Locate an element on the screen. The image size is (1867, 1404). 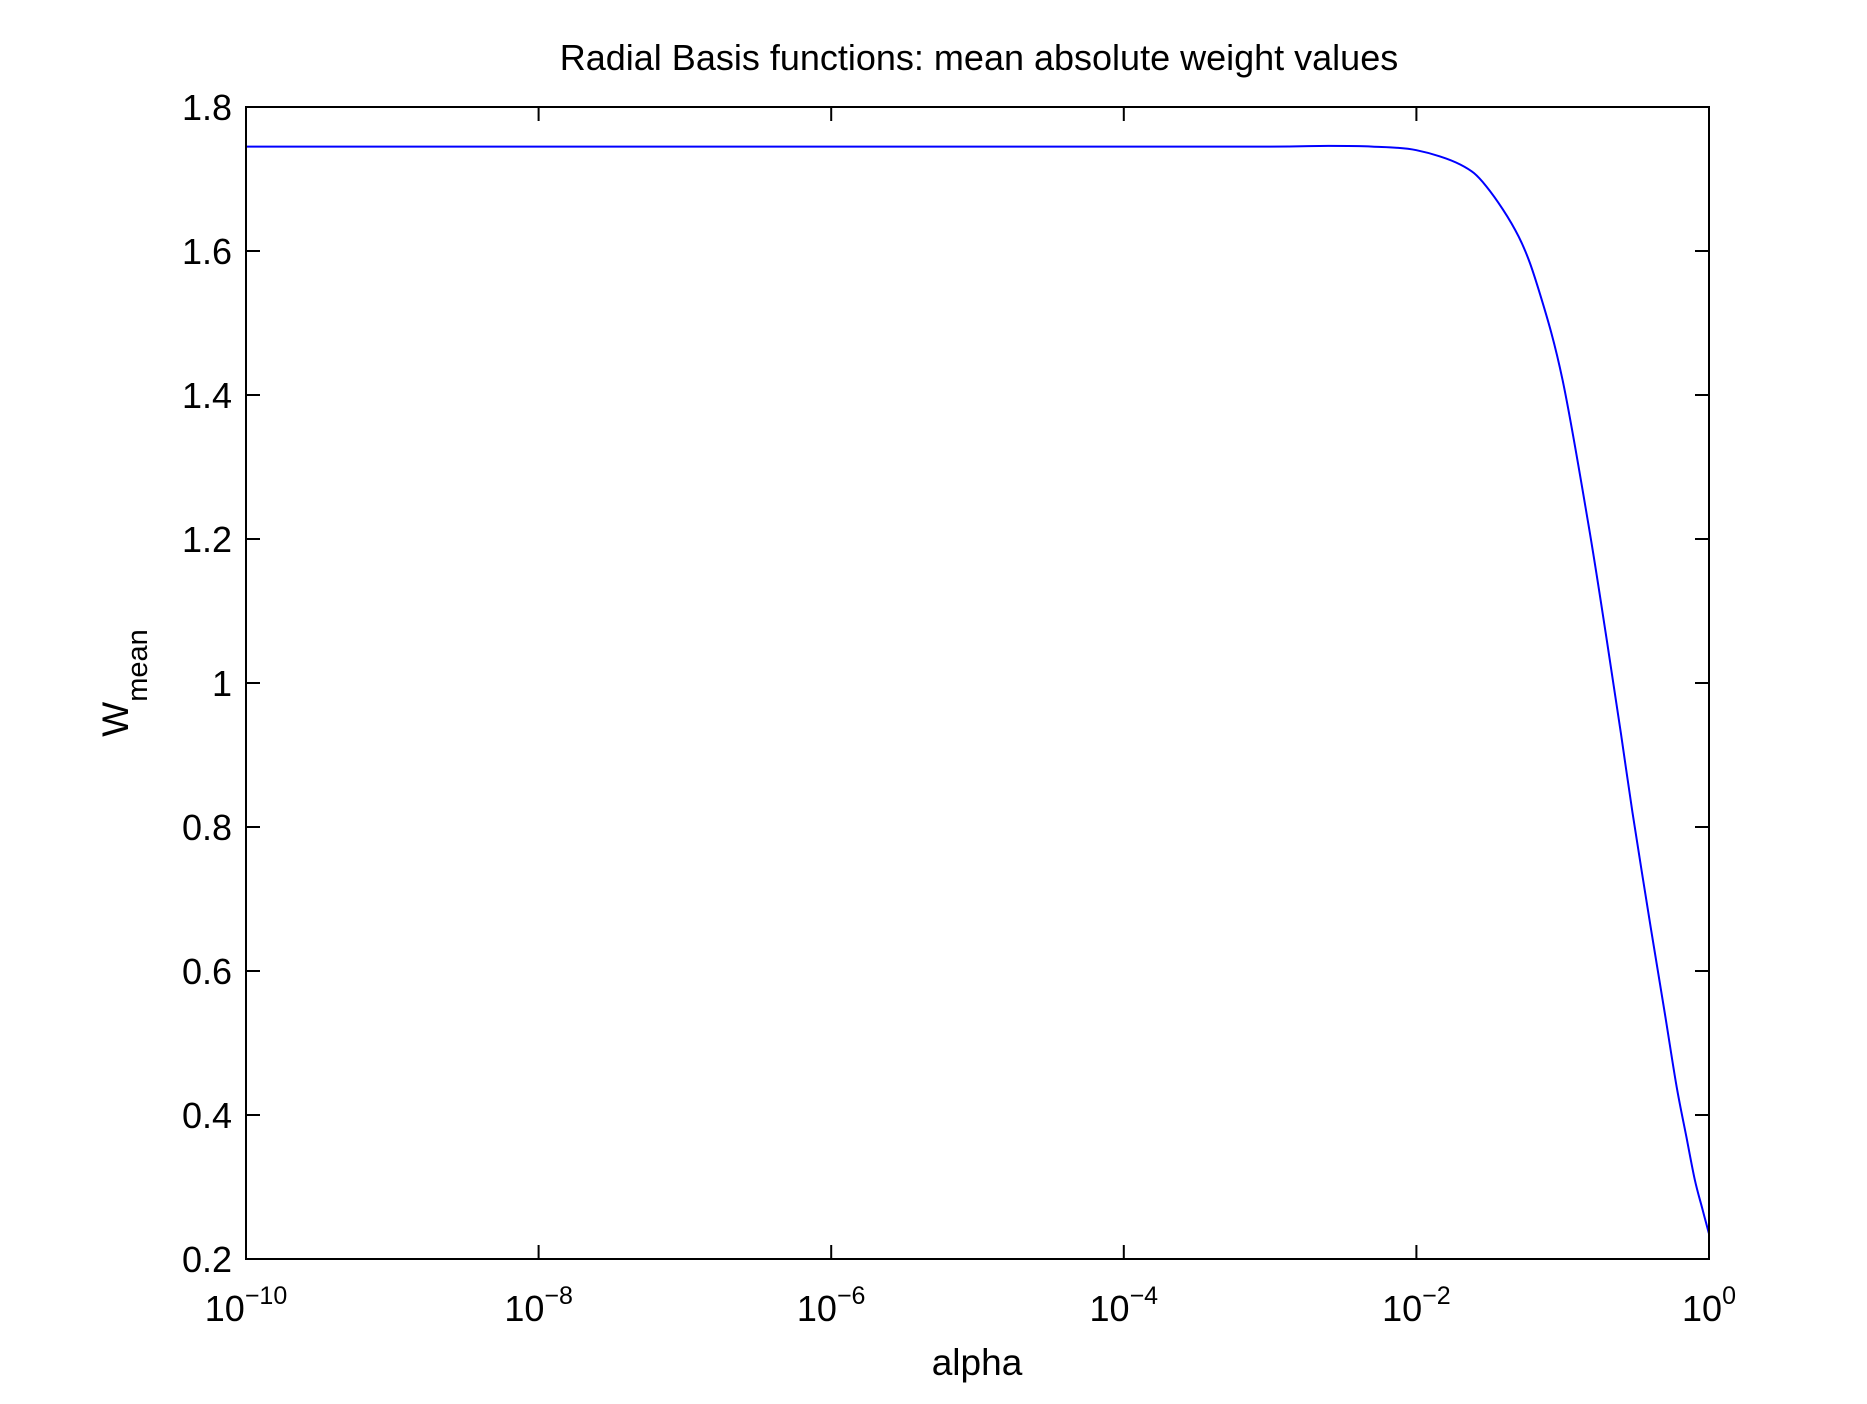
y-tick-label: 1 is located at coordinates (222, 683).